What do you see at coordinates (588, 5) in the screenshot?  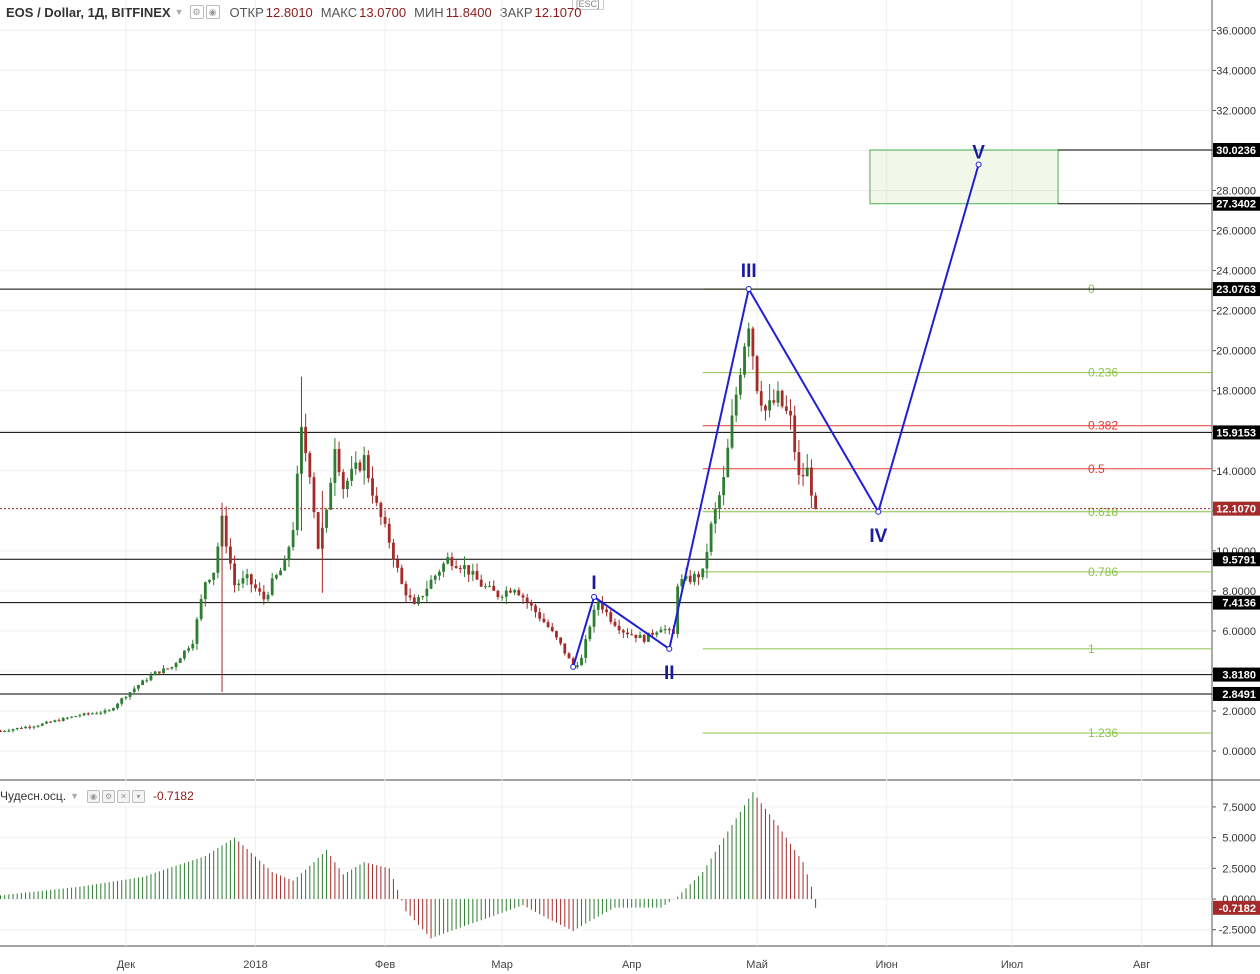 I see `esc-hint: [ESC]` at bounding box center [588, 5].